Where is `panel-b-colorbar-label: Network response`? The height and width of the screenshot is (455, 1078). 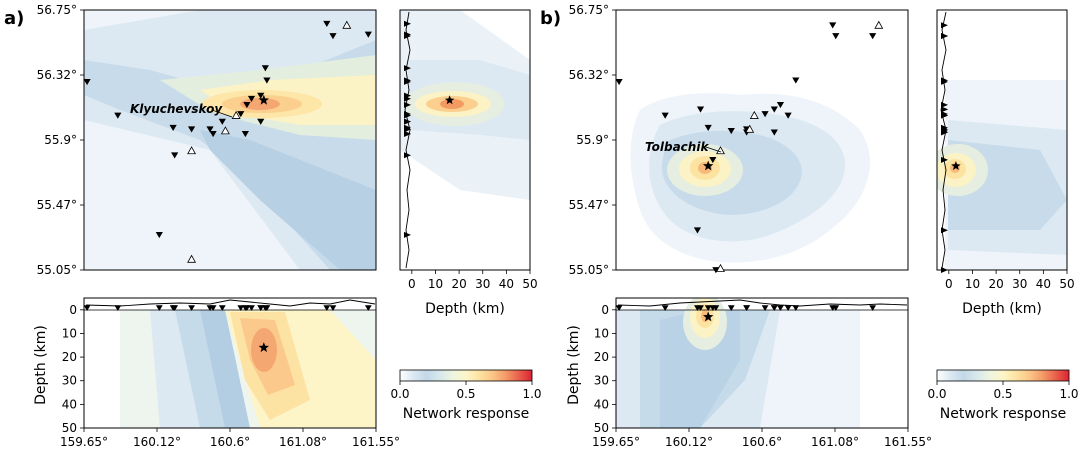
panel-b-colorbar-label: Network response is located at coordinates (1003, 414).